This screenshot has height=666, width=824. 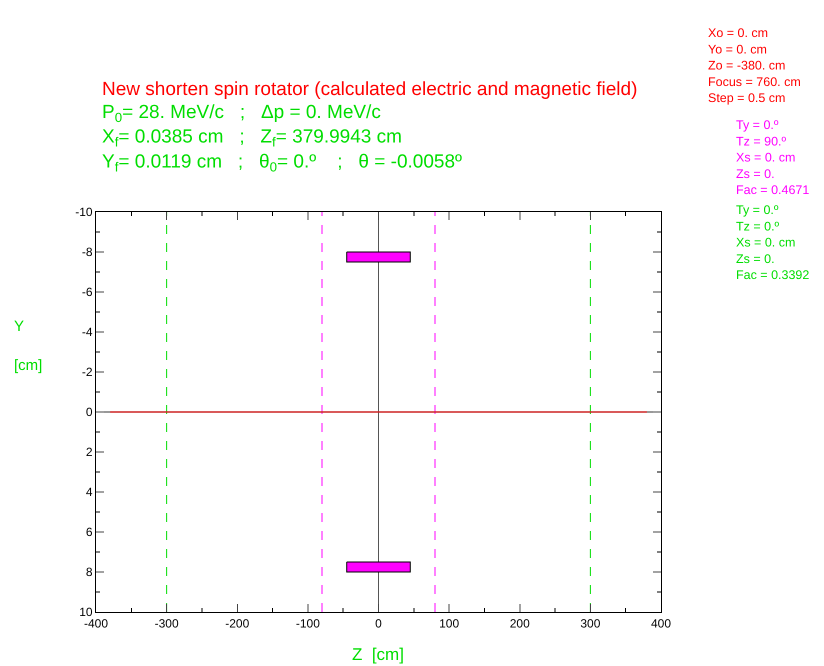 I want to click on text: Y [cm], so click(x=28, y=346).